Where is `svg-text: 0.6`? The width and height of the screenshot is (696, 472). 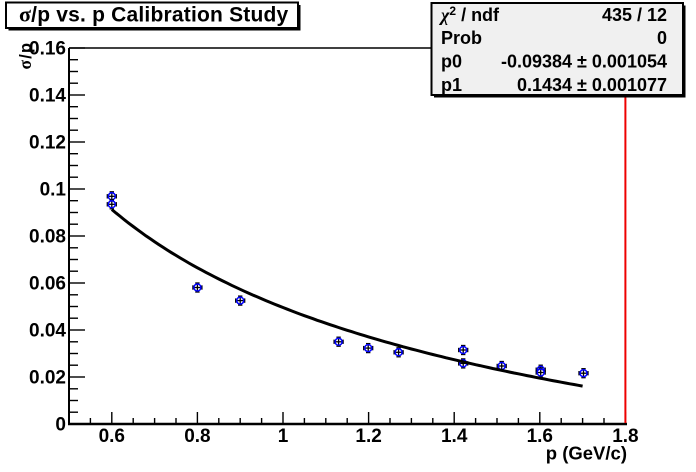
svg-text: 0.6 is located at coordinates (112, 436).